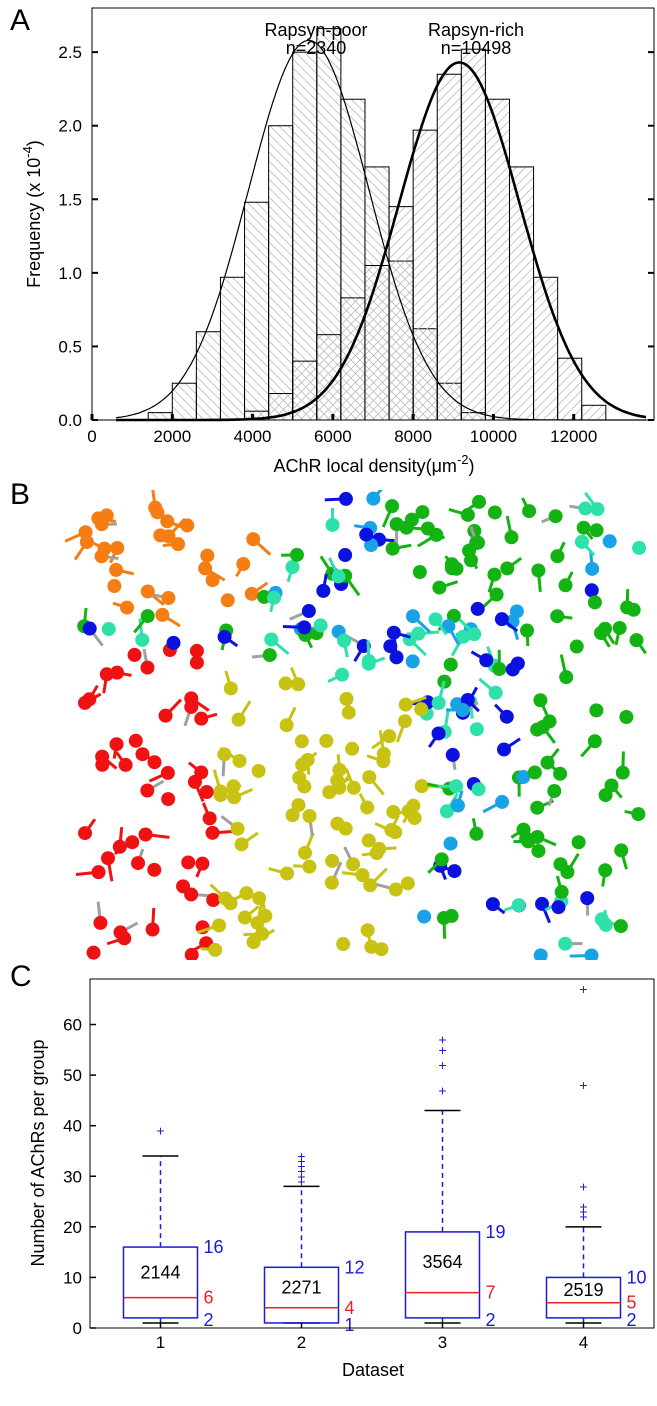 The width and height of the screenshot is (657, 1406). What do you see at coordinates (350, 1325) in the screenshot?
I see `q1-label: 1` at bounding box center [350, 1325].